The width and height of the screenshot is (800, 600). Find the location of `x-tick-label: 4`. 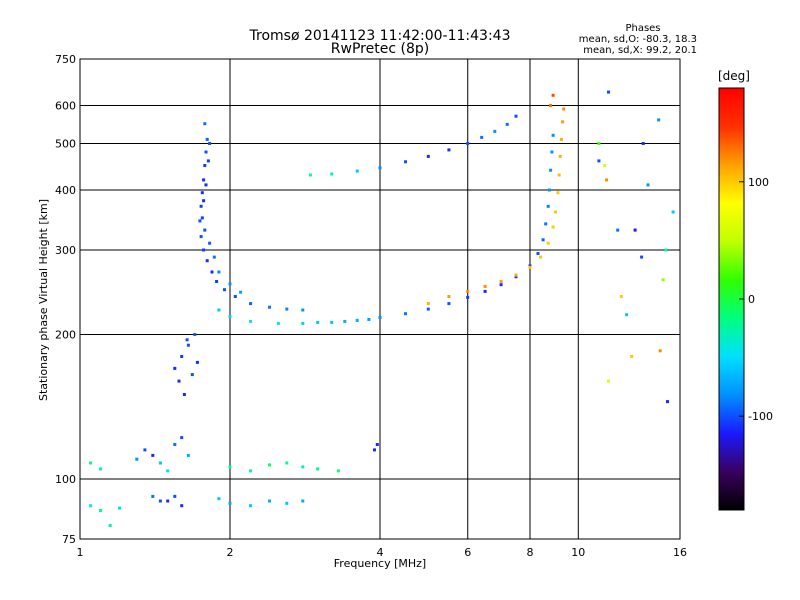

x-tick-label: 4 is located at coordinates (380, 552).